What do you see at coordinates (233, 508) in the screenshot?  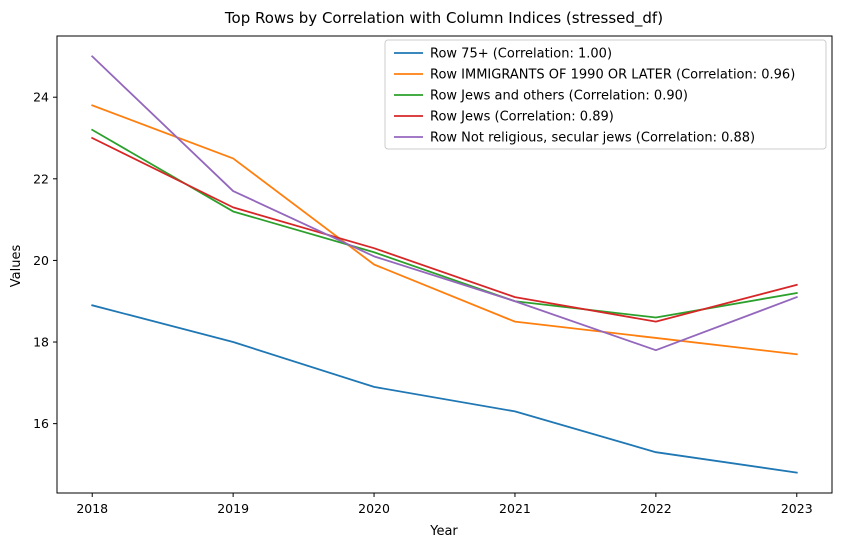 I see `x-tick-label-2019: 2019` at bounding box center [233, 508].